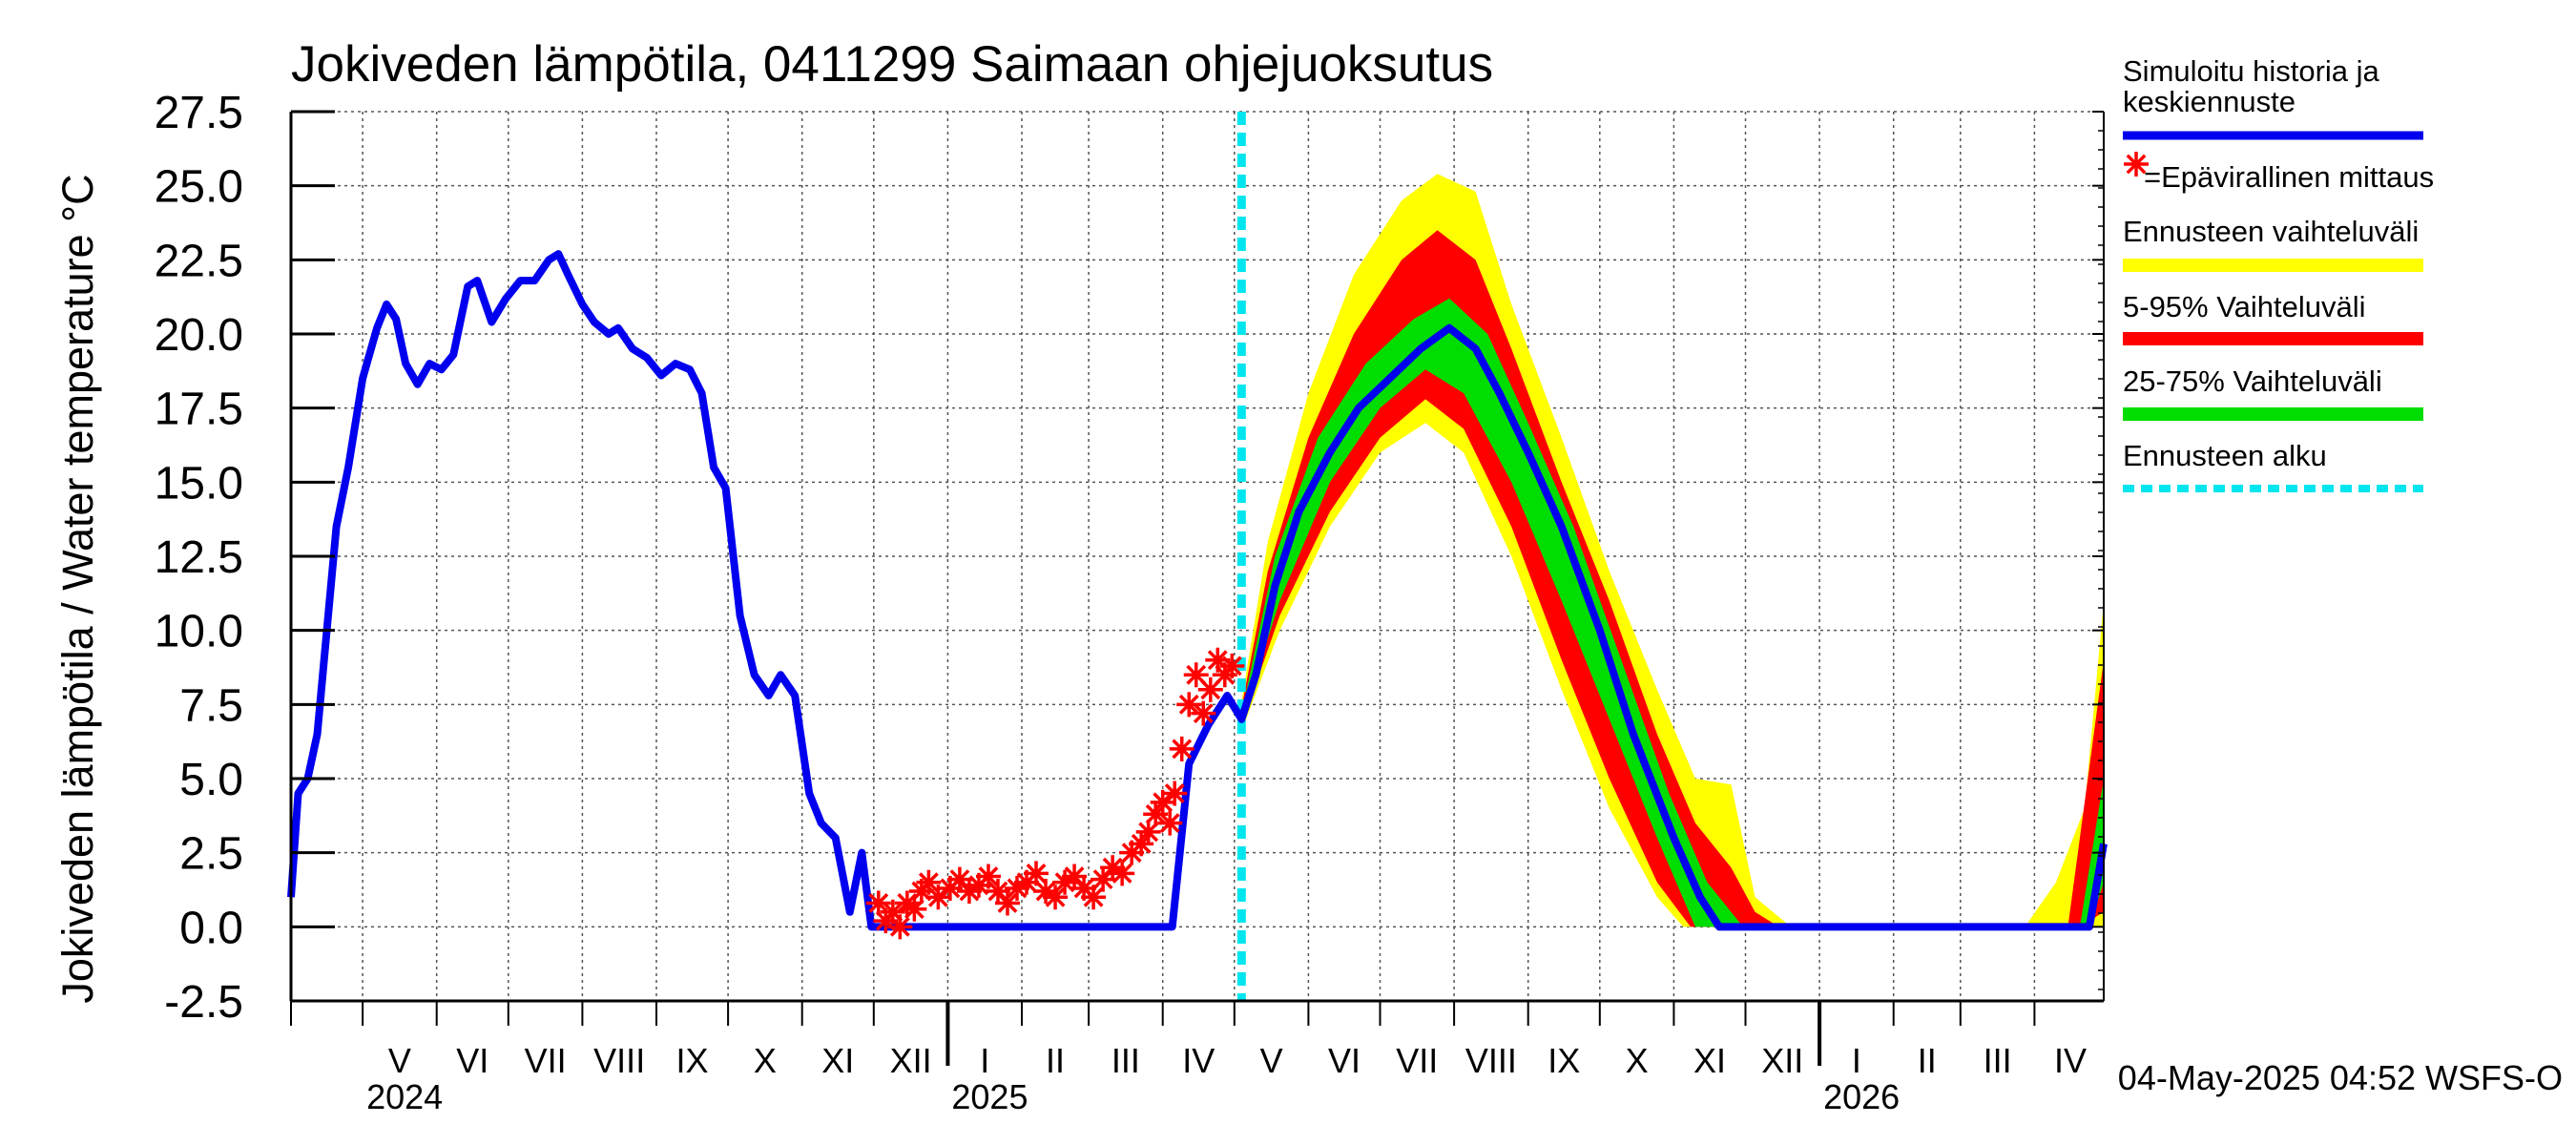 The image size is (2576, 1145). I want to click on timestamp: 04-May-2025 04:52 WSFS-O, so click(2340, 1077).